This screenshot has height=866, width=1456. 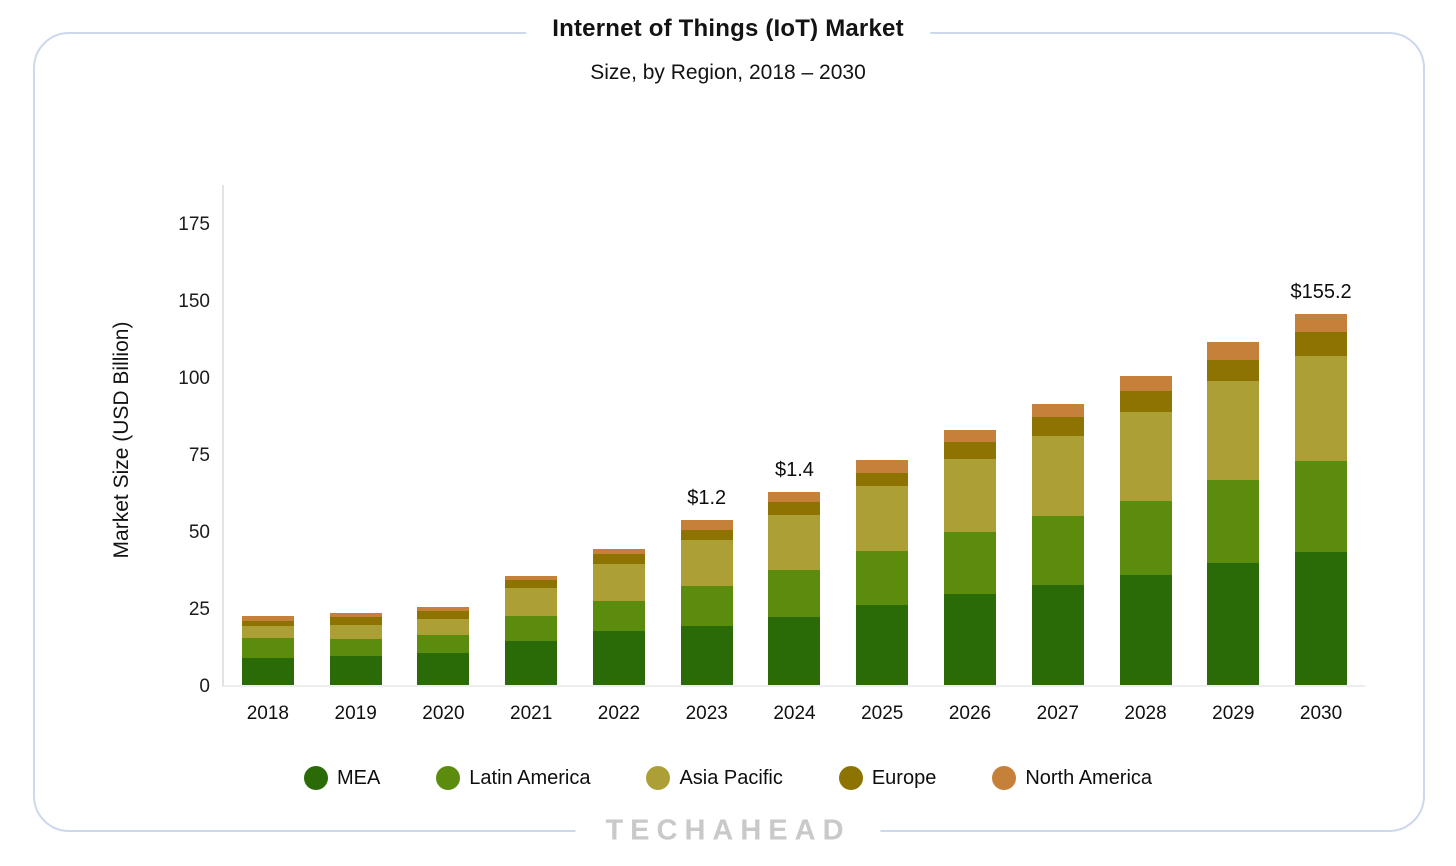 What do you see at coordinates (513, 778) in the screenshot?
I see `legend-item-latin-america: Latin America` at bounding box center [513, 778].